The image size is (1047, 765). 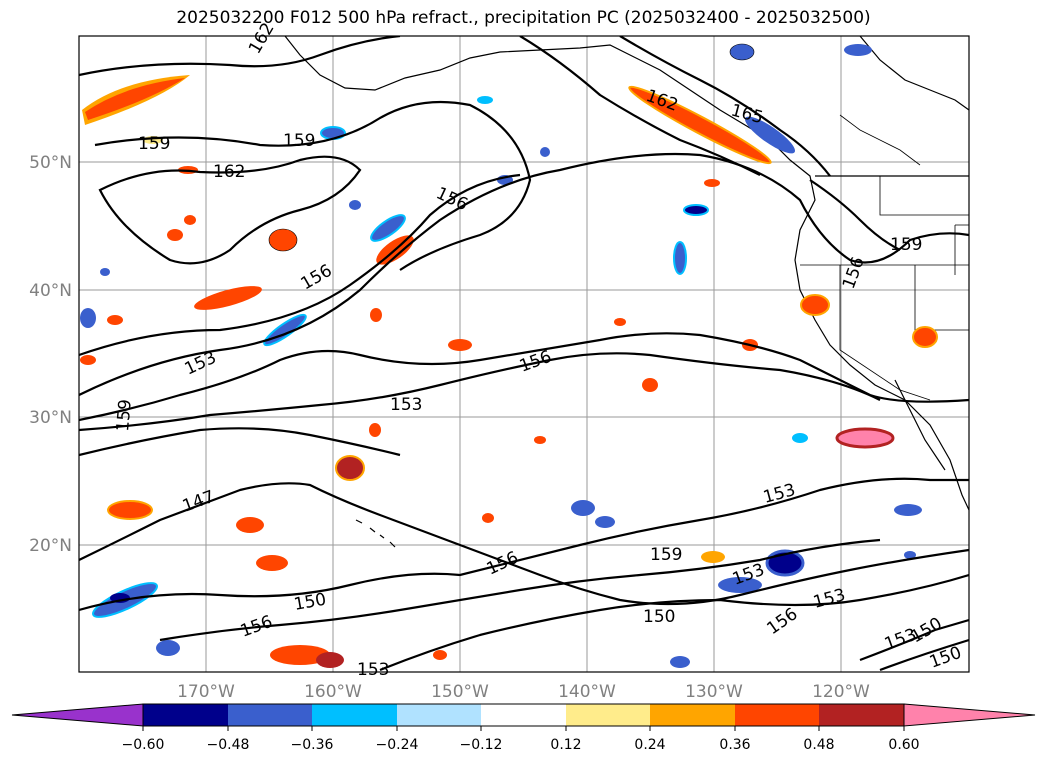 What do you see at coordinates (818, 745) in the screenshot?
I see `colorbar-tick-label: 0.48` at bounding box center [818, 745].